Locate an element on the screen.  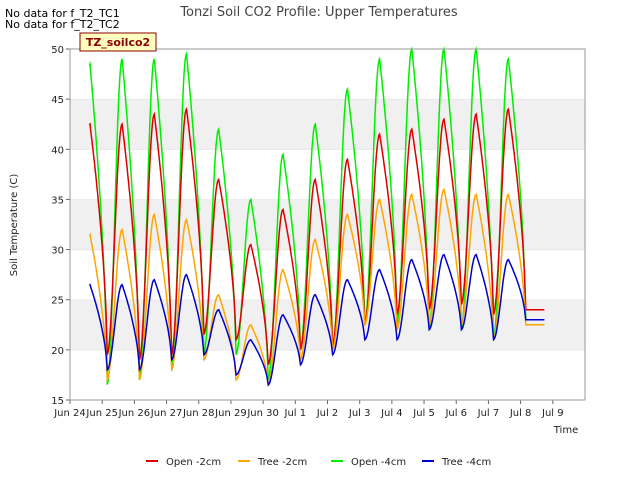
x-tick-label-1: Jun 25 is located at coordinates (101, 413).